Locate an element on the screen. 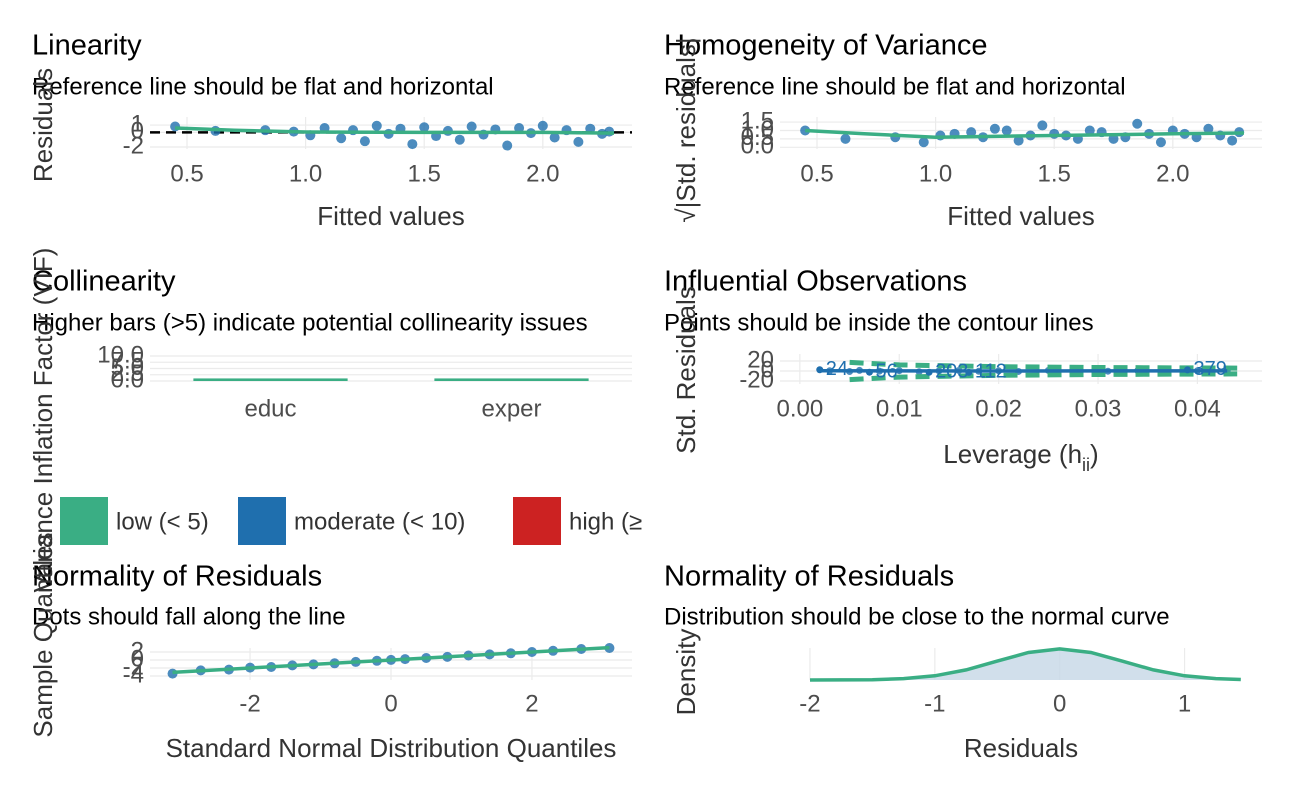 This screenshot has height=800, width=1296. x-tick-label: -1 is located at coordinates (934, 703).